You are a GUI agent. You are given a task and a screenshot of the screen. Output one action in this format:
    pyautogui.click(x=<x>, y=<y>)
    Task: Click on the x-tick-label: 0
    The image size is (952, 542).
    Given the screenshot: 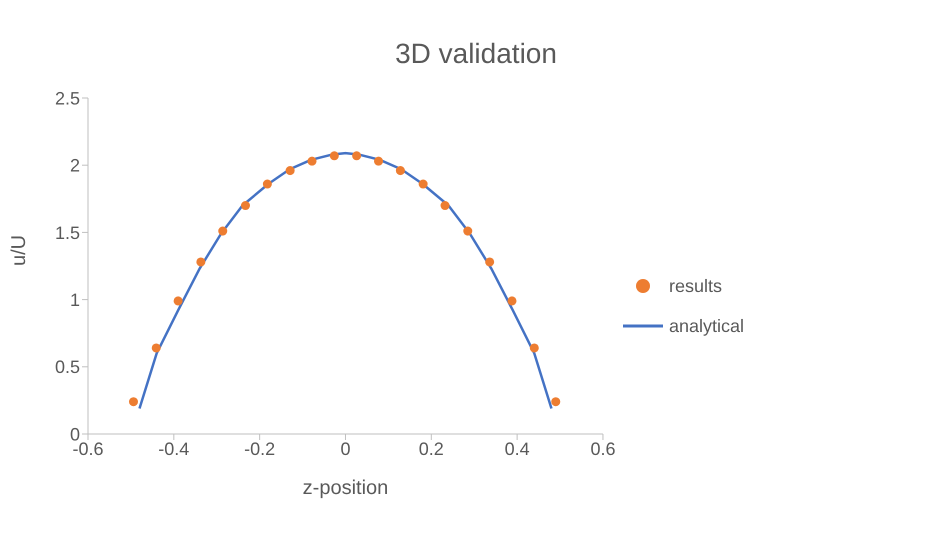 What is the action you would take?
    pyautogui.click(x=345, y=448)
    